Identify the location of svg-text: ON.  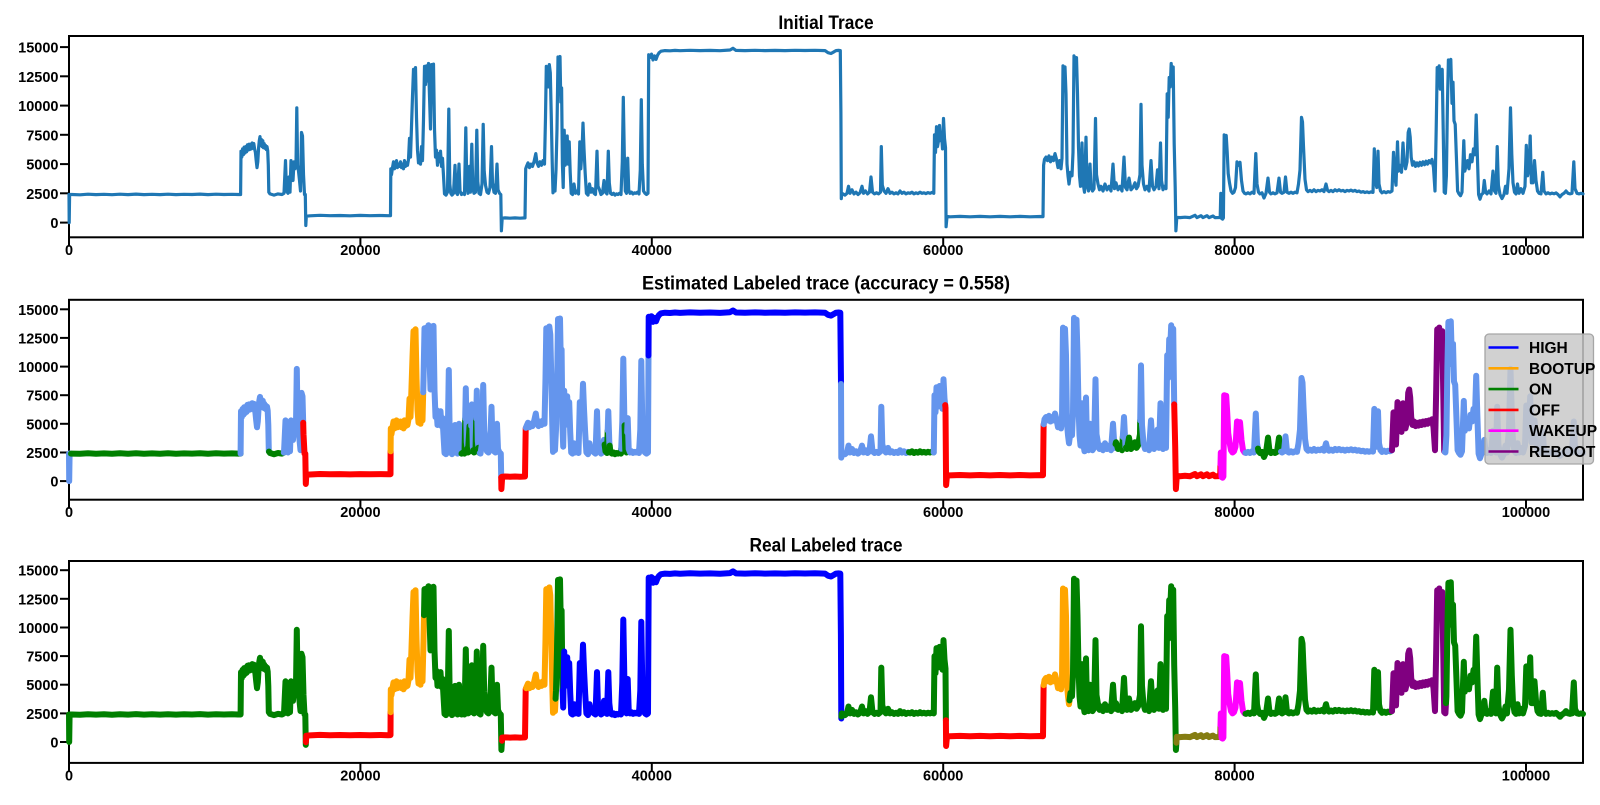
(1540, 390).